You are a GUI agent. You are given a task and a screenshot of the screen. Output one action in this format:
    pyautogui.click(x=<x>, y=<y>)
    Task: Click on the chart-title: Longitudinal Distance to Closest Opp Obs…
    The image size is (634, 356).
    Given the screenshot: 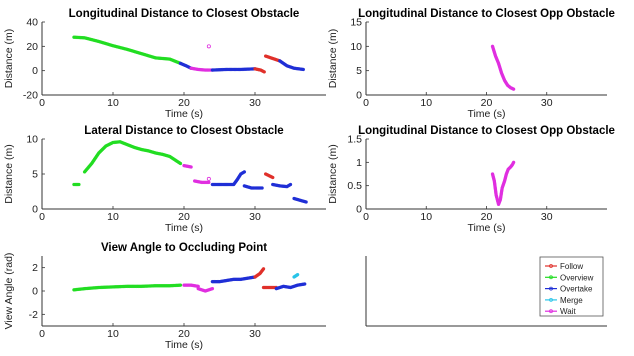 What is the action you would take?
    pyautogui.click(x=486, y=131)
    